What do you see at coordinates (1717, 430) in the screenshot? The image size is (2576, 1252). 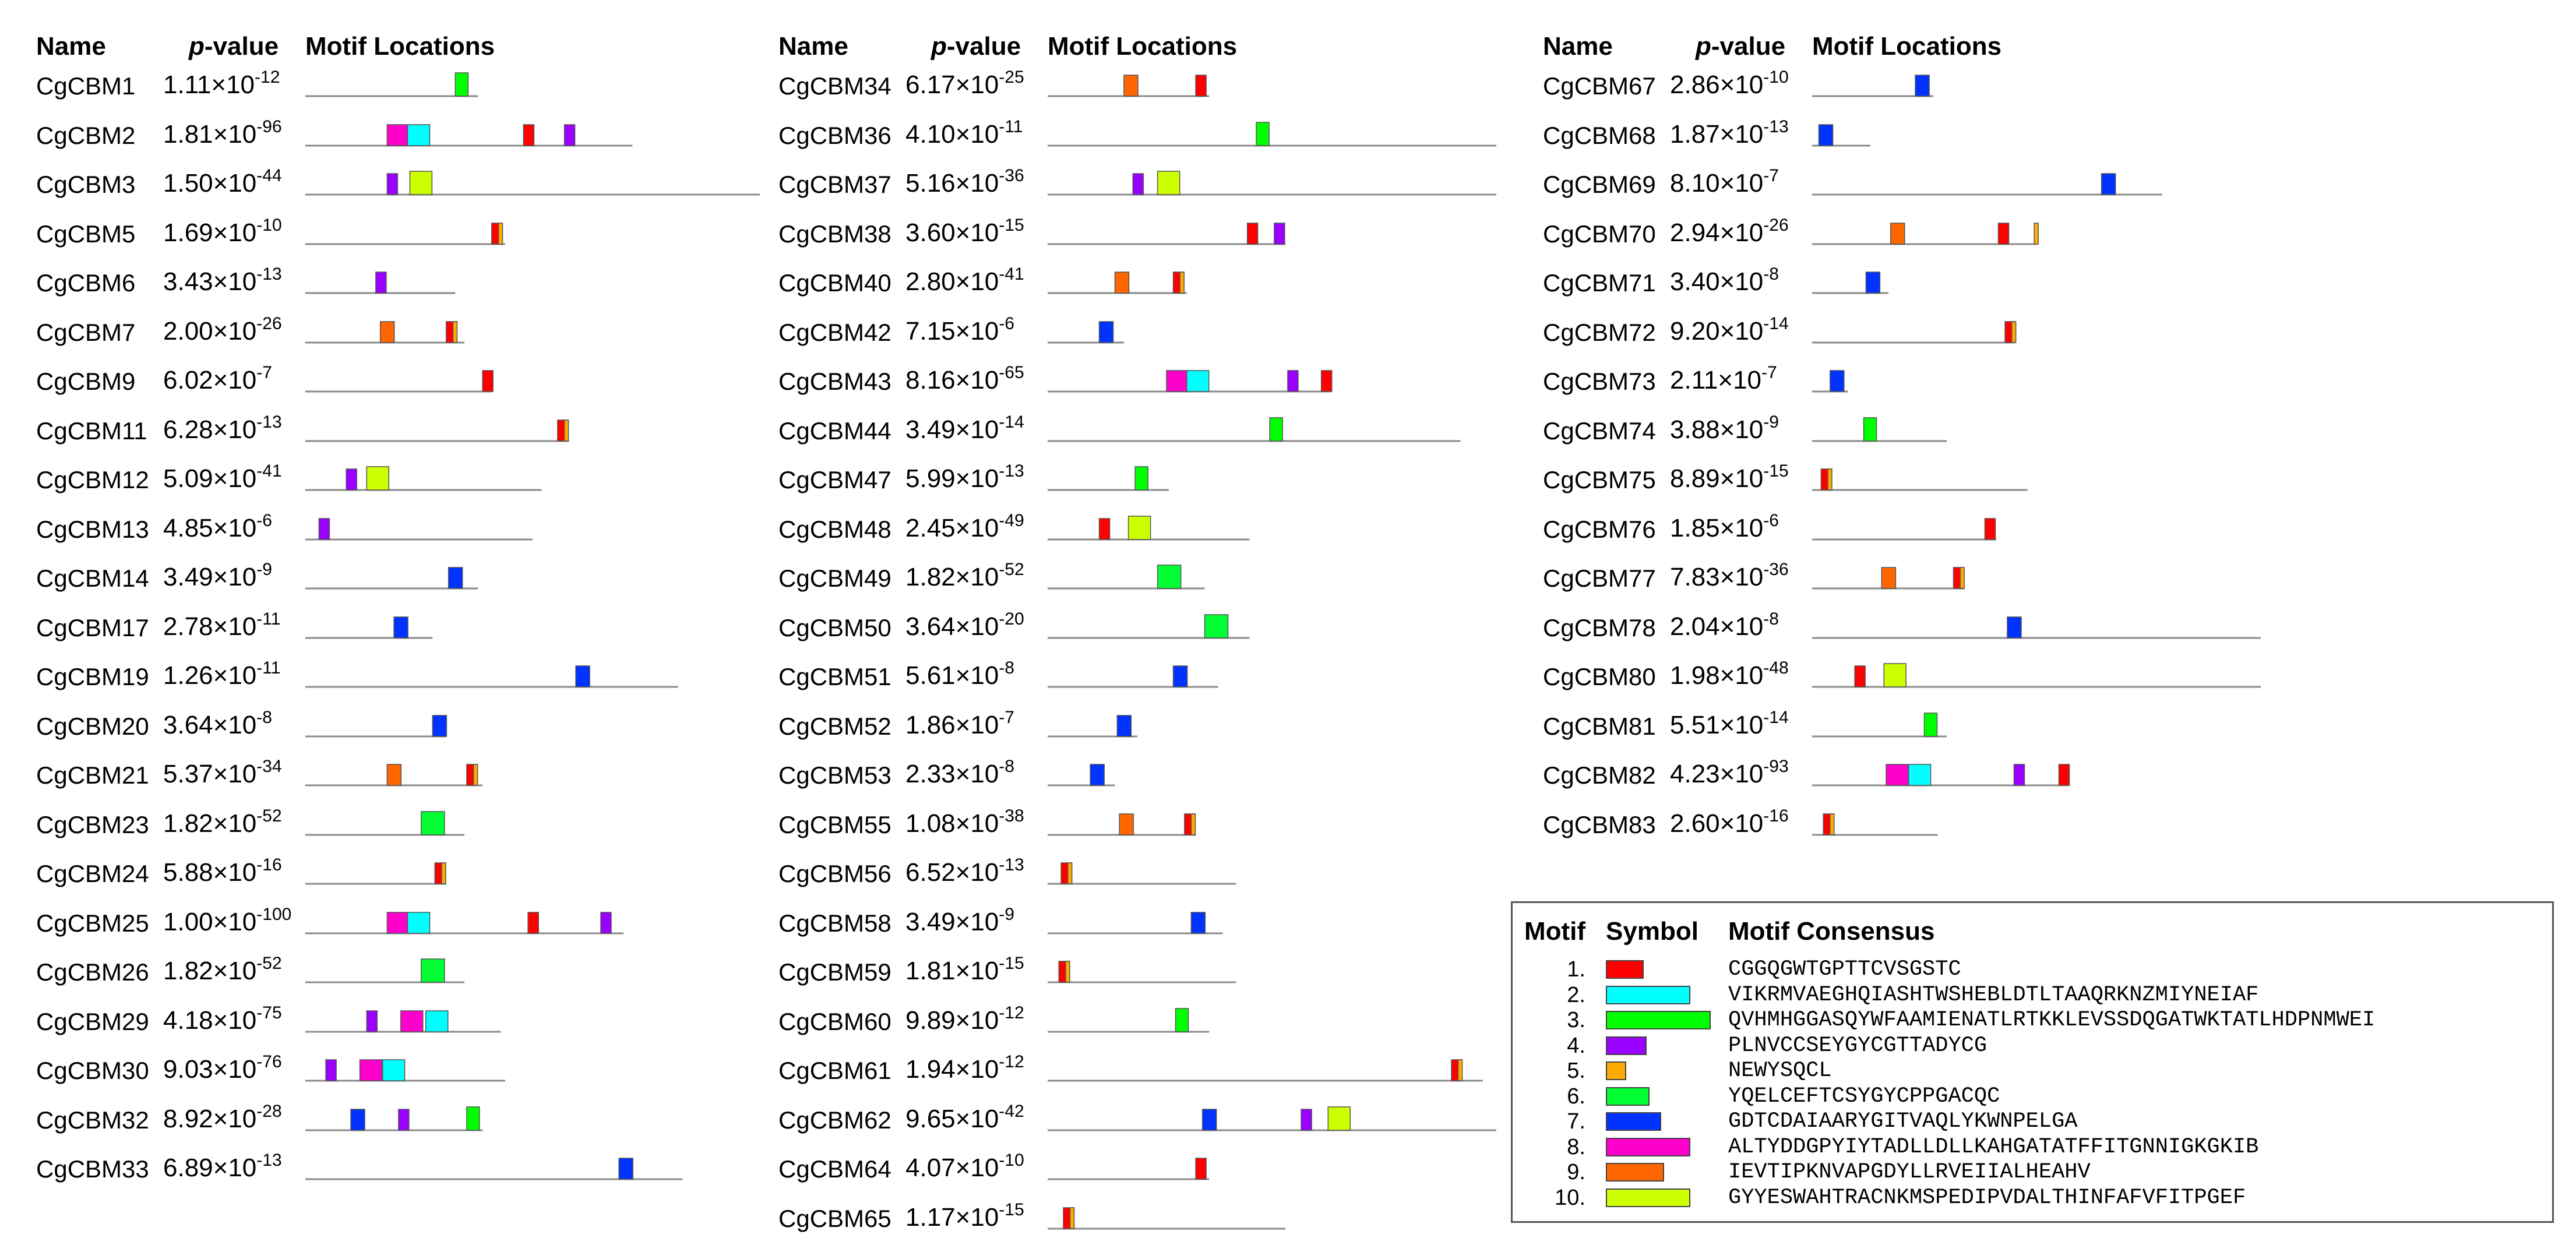 I see `p-value-mantissa: 3.88×10` at bounding box center [1717, 430].